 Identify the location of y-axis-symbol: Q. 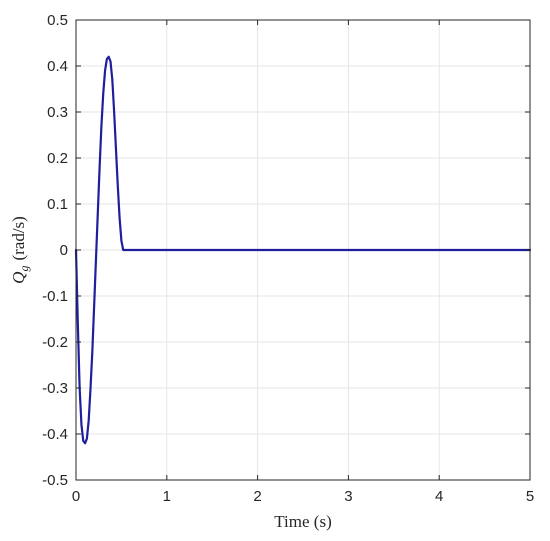
(18, 278).